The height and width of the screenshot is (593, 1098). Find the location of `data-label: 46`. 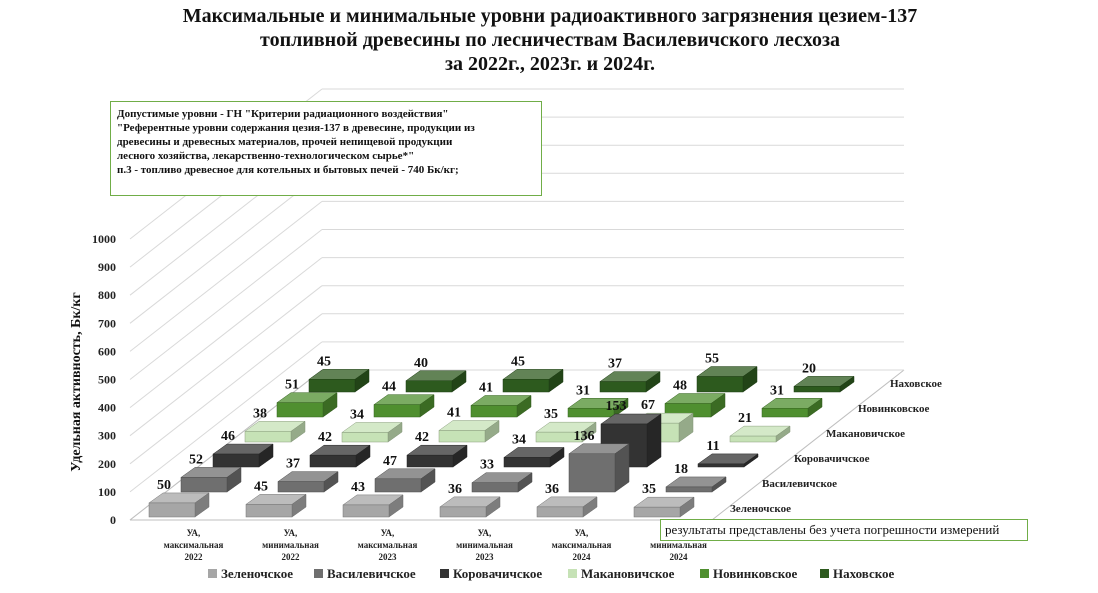

data-label: 46 is located at coordinates (228, 436).